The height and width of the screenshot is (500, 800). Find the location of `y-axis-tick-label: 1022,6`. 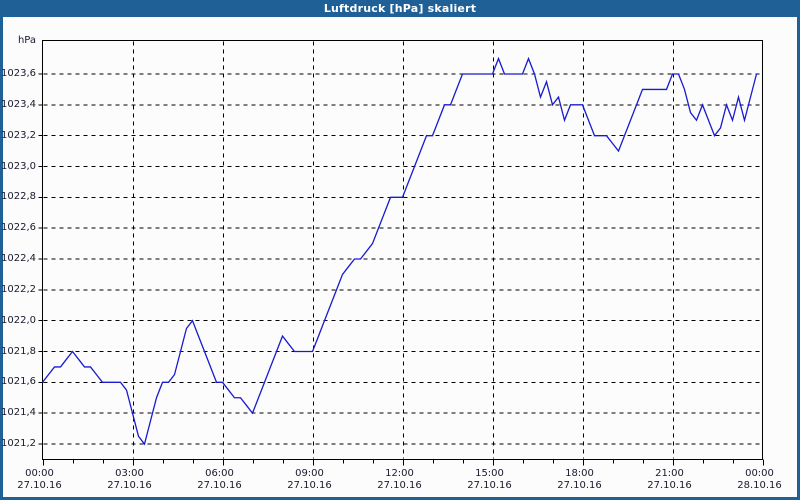

y-axis-tick-label: 1022,6 is located at coordinates (18, 228).